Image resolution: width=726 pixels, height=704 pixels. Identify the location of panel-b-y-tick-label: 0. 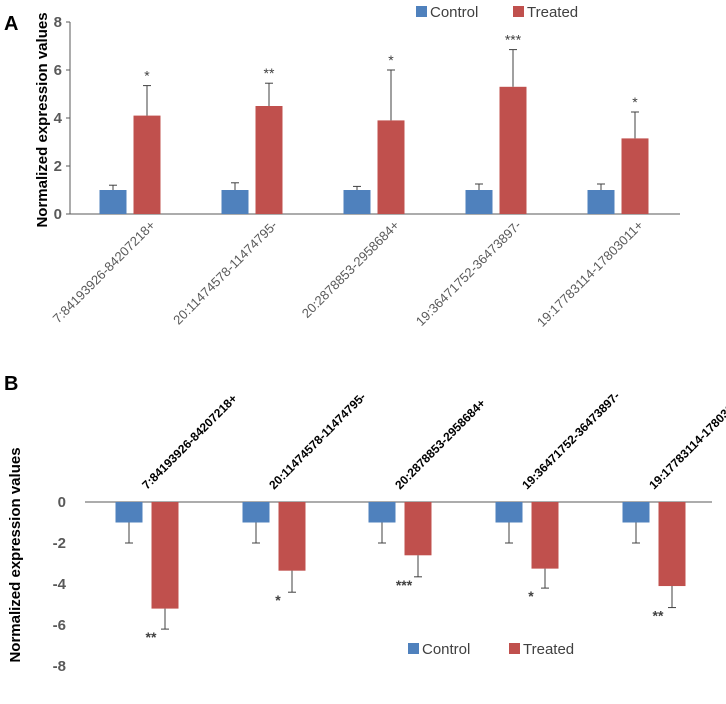
(62, 502).